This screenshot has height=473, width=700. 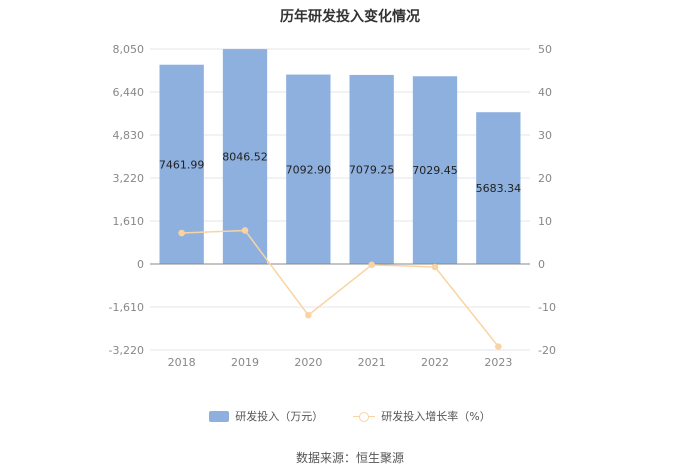 I want to click on source-note: 数据来源：恒生聚源, so click(x=349, y=458).